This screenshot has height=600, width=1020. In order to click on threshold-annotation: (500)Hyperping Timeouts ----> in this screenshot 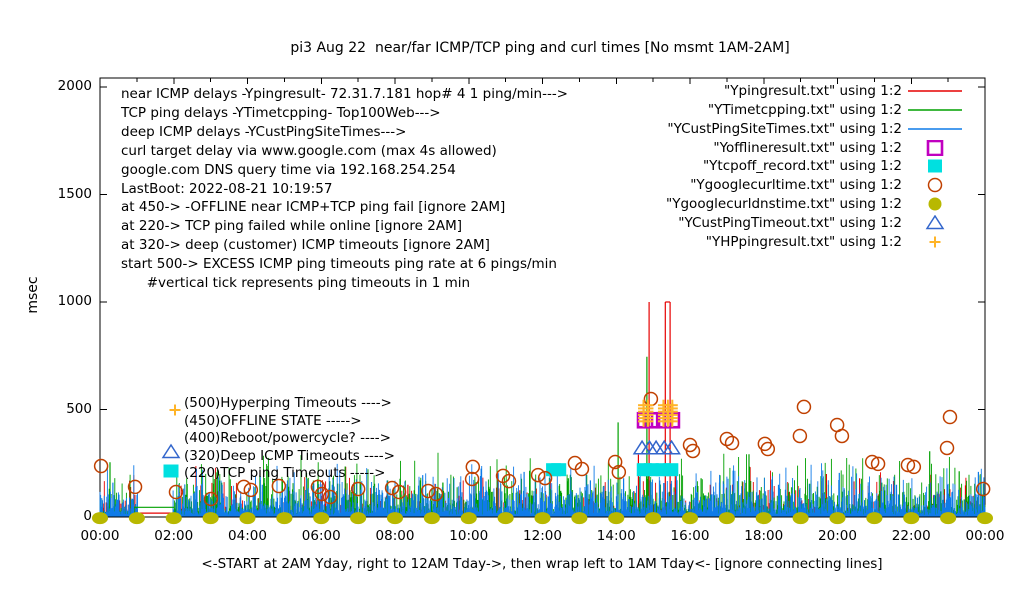, I will do `click(277, 403)`.